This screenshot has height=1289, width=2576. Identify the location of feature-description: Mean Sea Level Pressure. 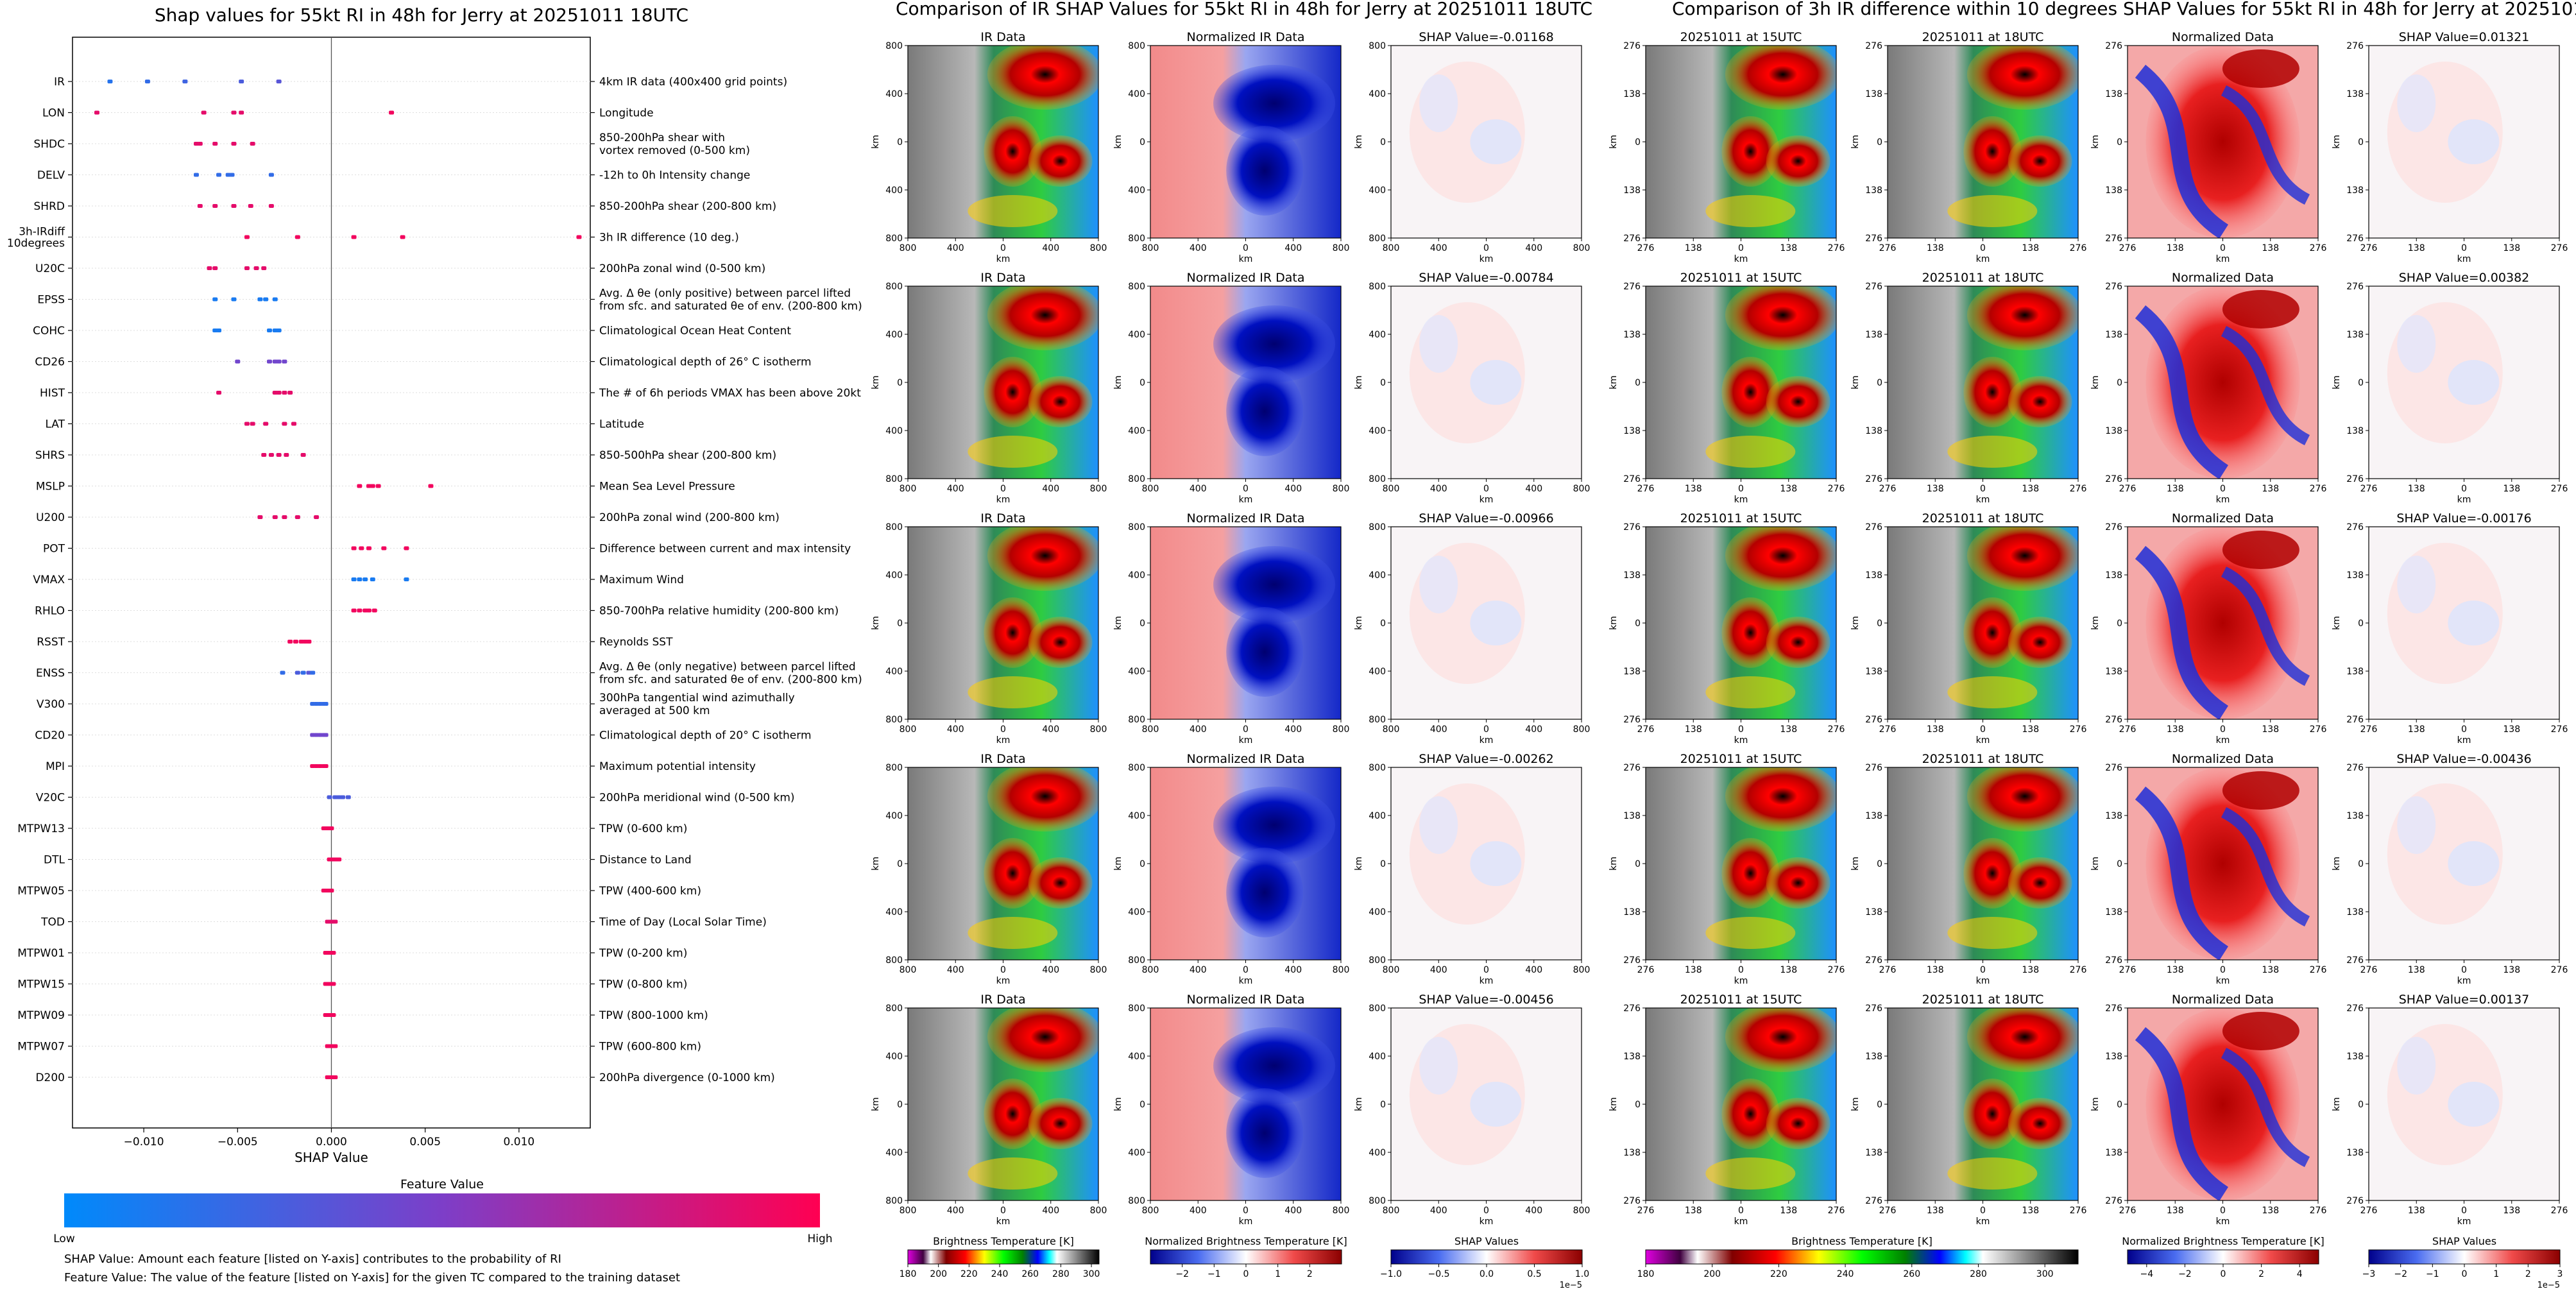
(667, 487).